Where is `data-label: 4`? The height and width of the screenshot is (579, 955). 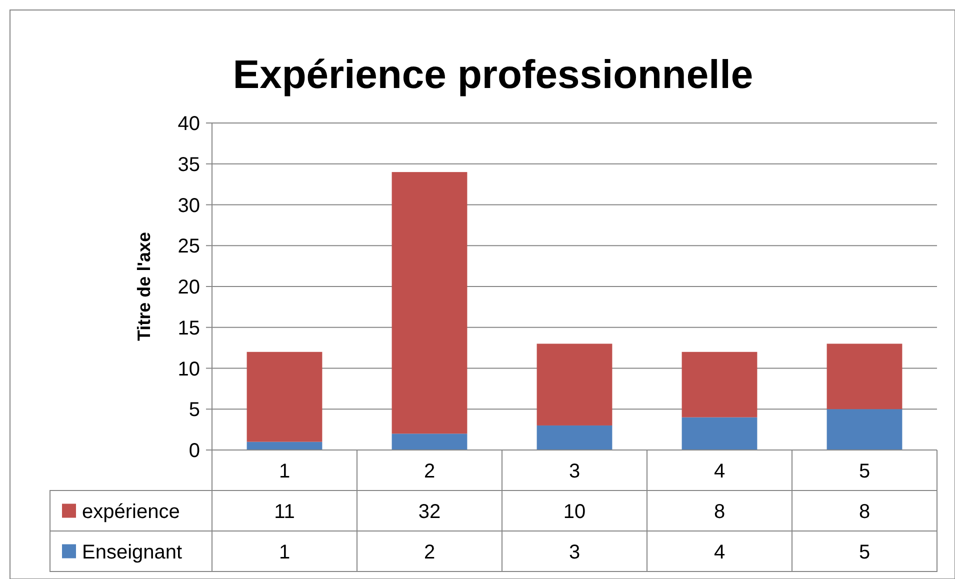
data-label: 4 is located at coordinates (720, 552).